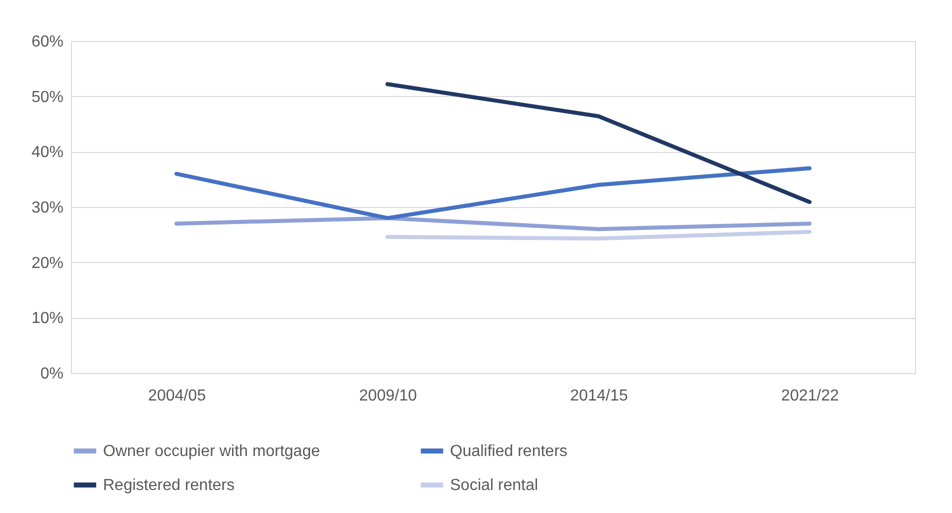 The width and height of the screenshot is (952, 513). Describe the element at coordinates (211, 451) in the screenshot. I see `legend-label: Owner occupier with mortgage` at that location.